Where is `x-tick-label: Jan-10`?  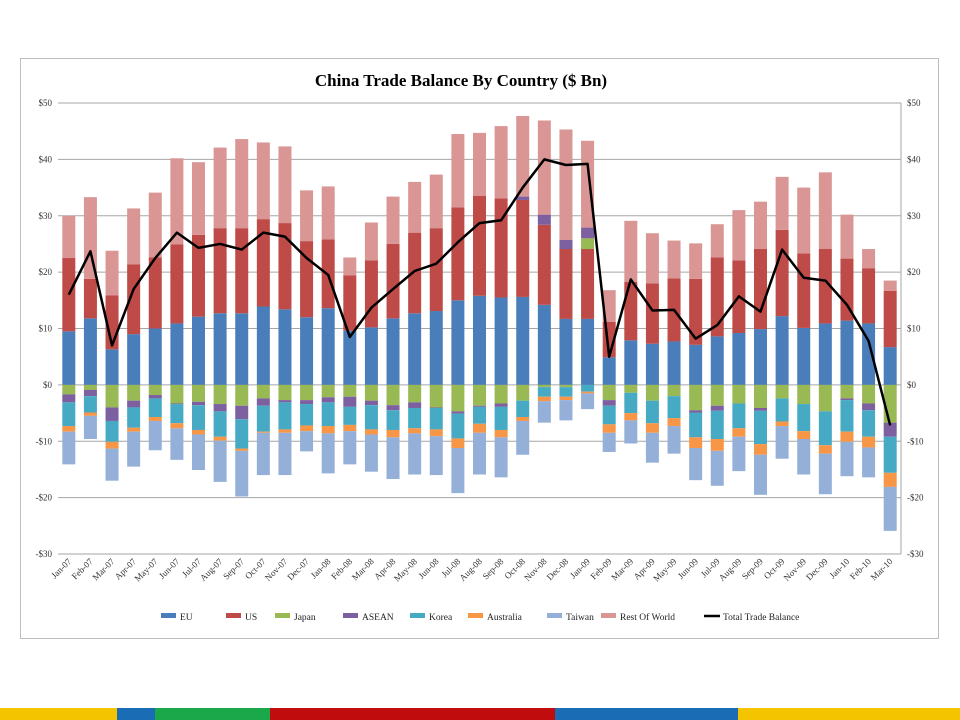
x-tick-label: Jan-10 is located at coordinates (839, 568).